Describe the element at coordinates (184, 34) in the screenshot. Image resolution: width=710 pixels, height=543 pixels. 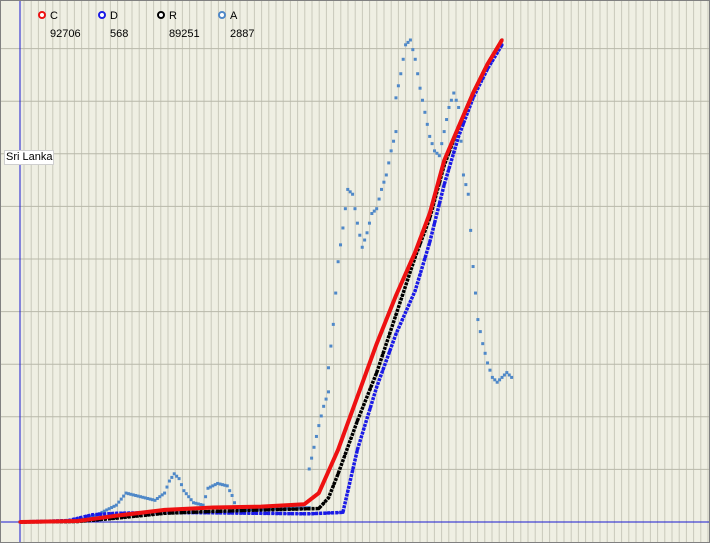
I see `legend-value-R: 89251` at that location.